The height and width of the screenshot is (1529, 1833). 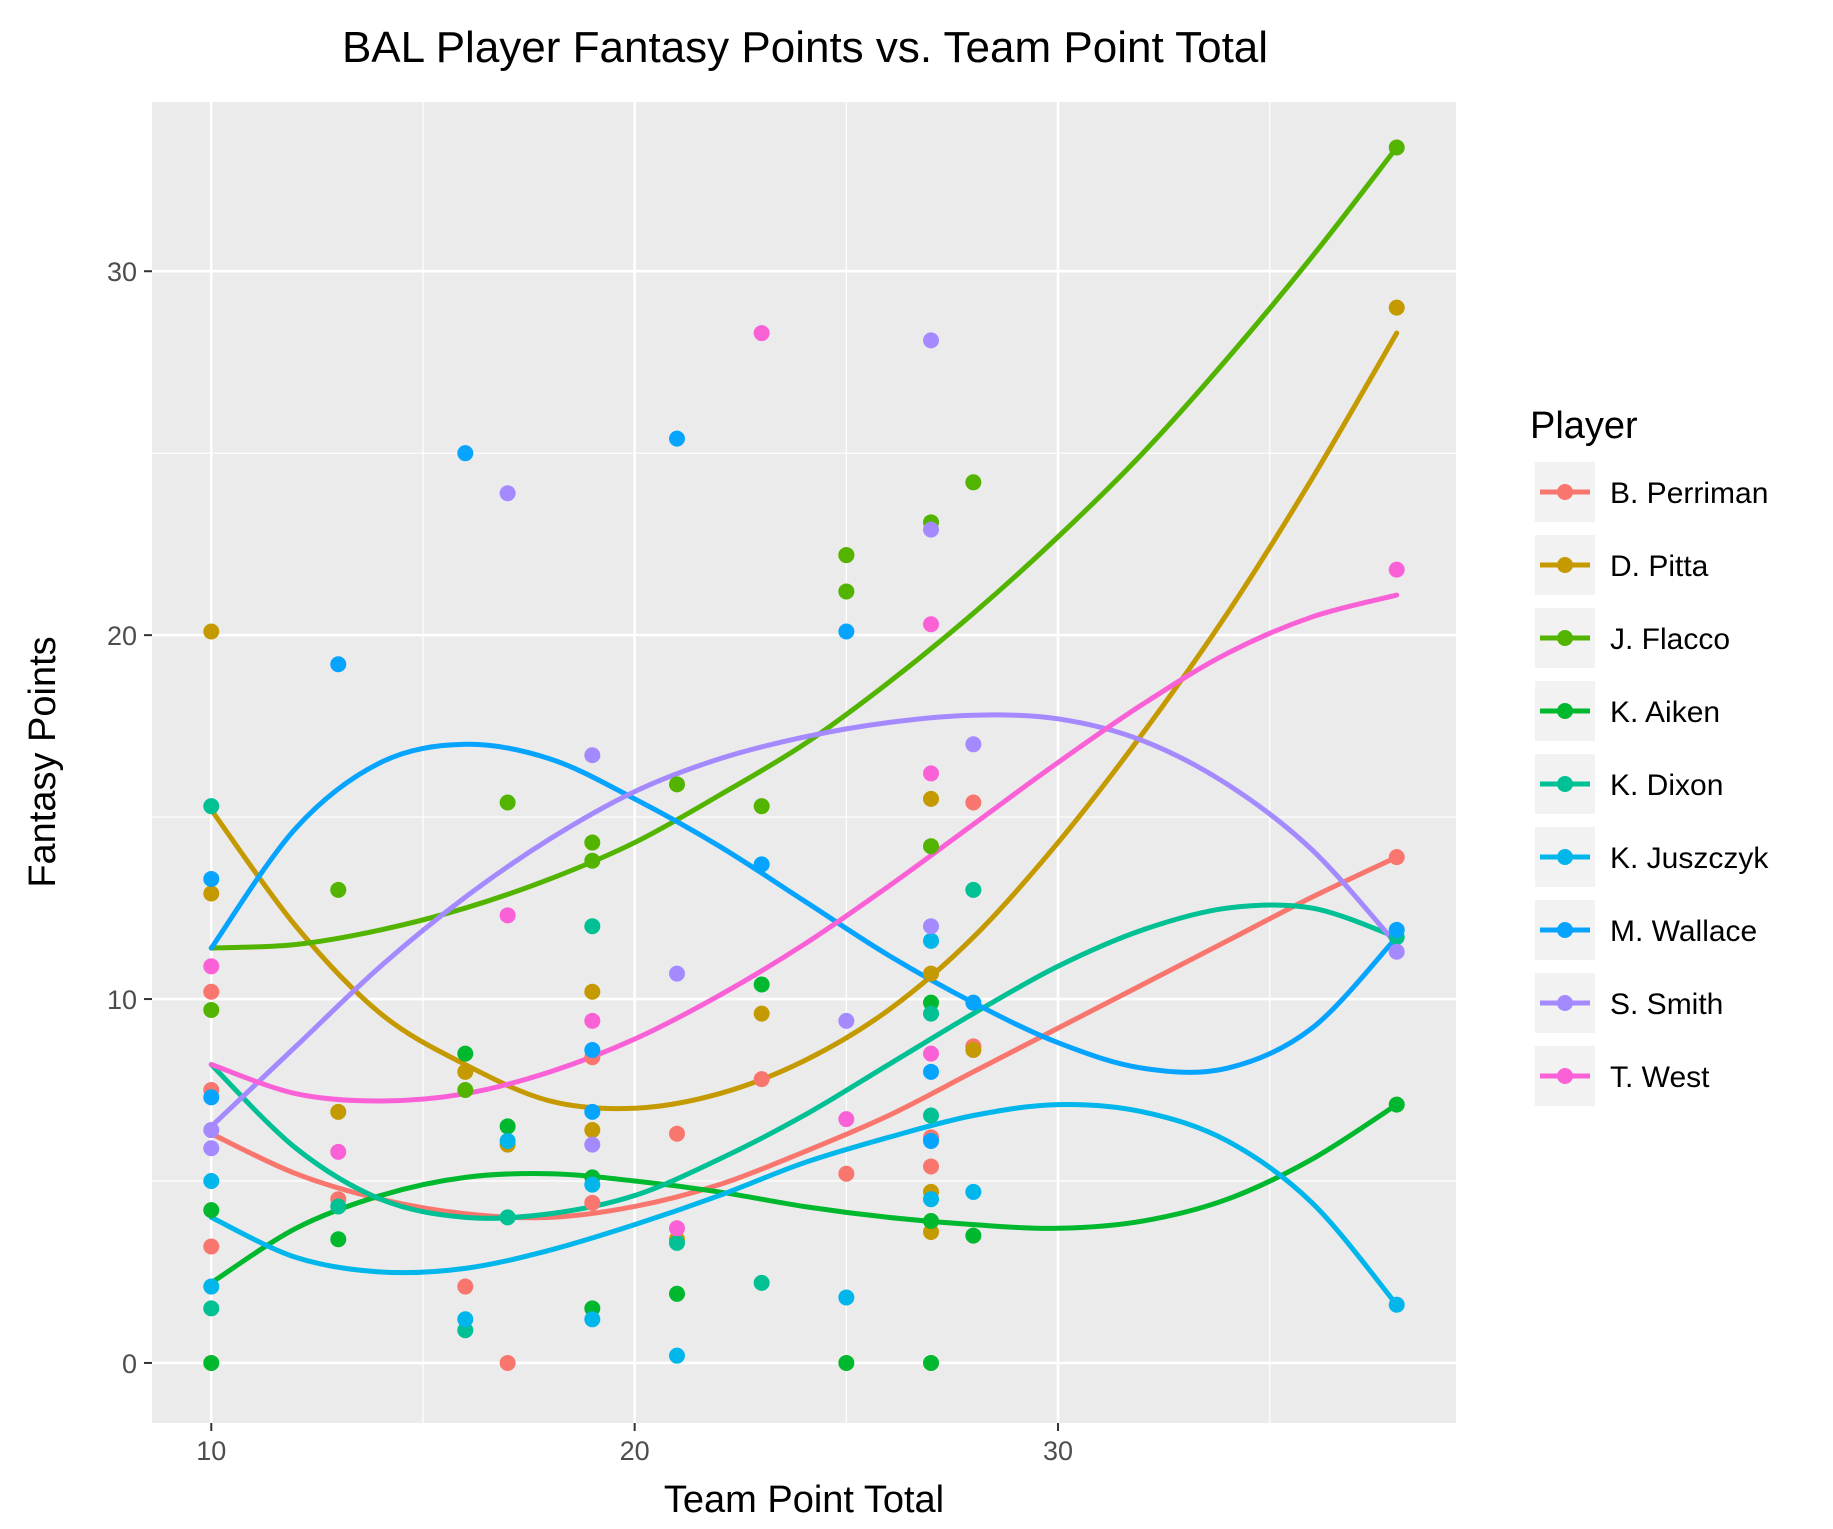 I want to click on y-axis-title: Fantasy Points, so click(x=43, y=761).